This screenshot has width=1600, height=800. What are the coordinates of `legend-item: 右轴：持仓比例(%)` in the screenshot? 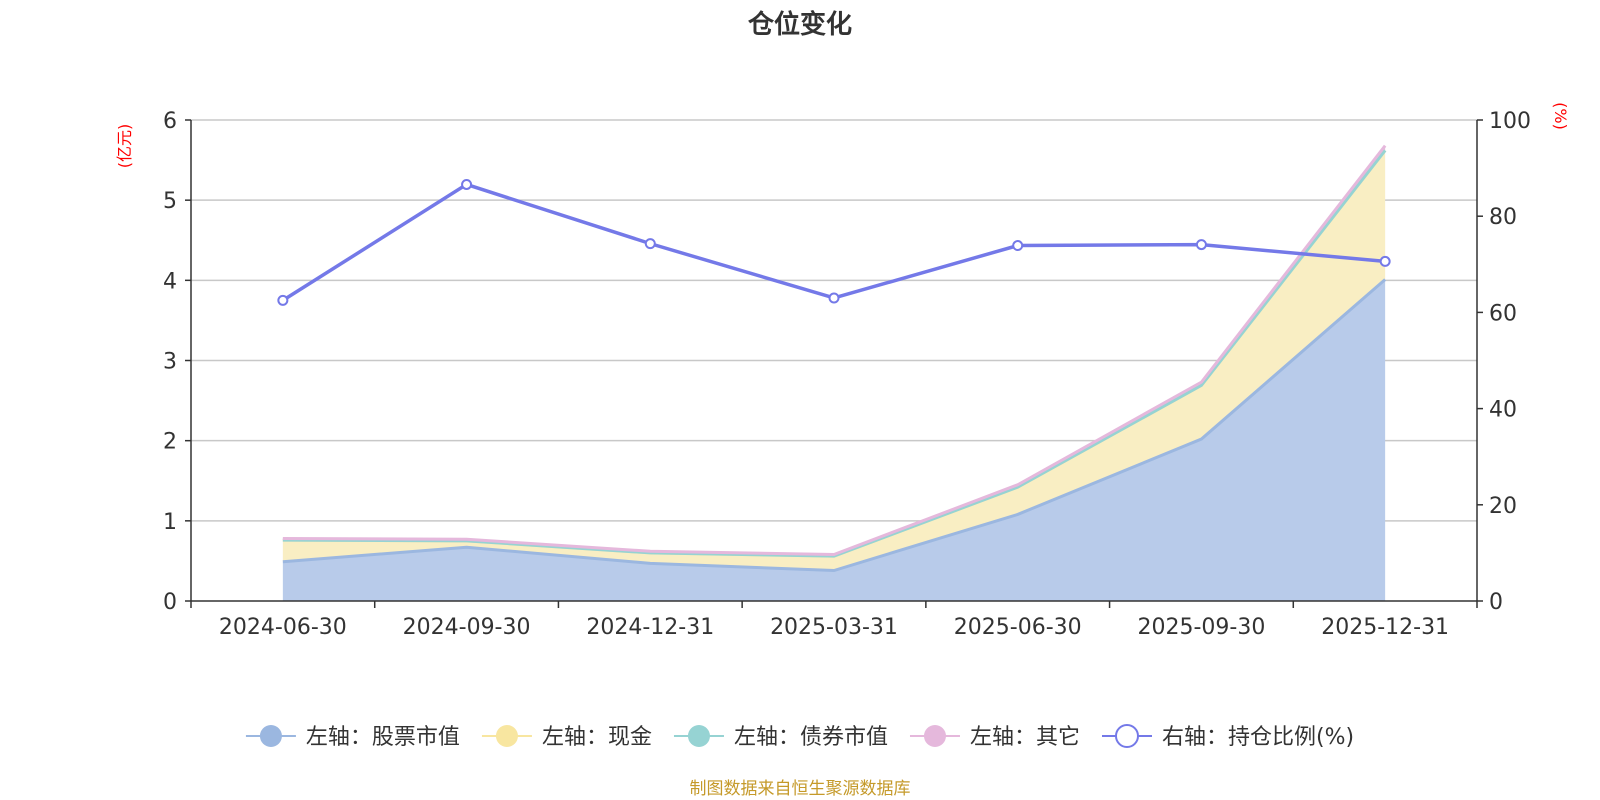 It's located at (1227, 737).